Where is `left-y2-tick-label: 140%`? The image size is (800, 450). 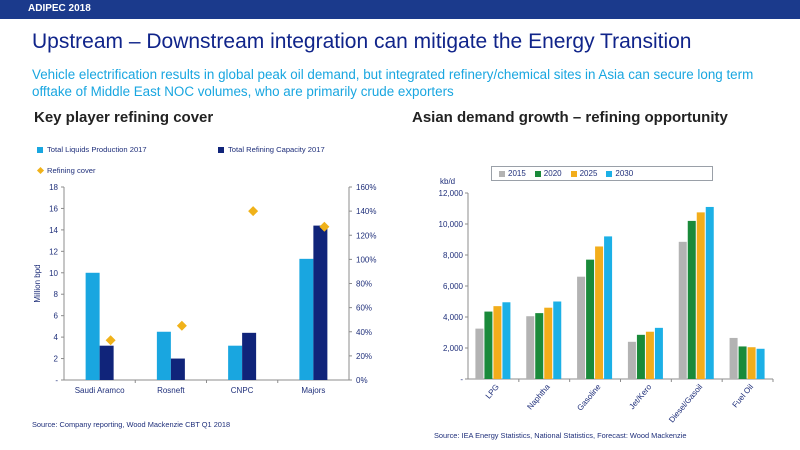 left-y2-tick-label: 140% is located at coordinates (366, 211).